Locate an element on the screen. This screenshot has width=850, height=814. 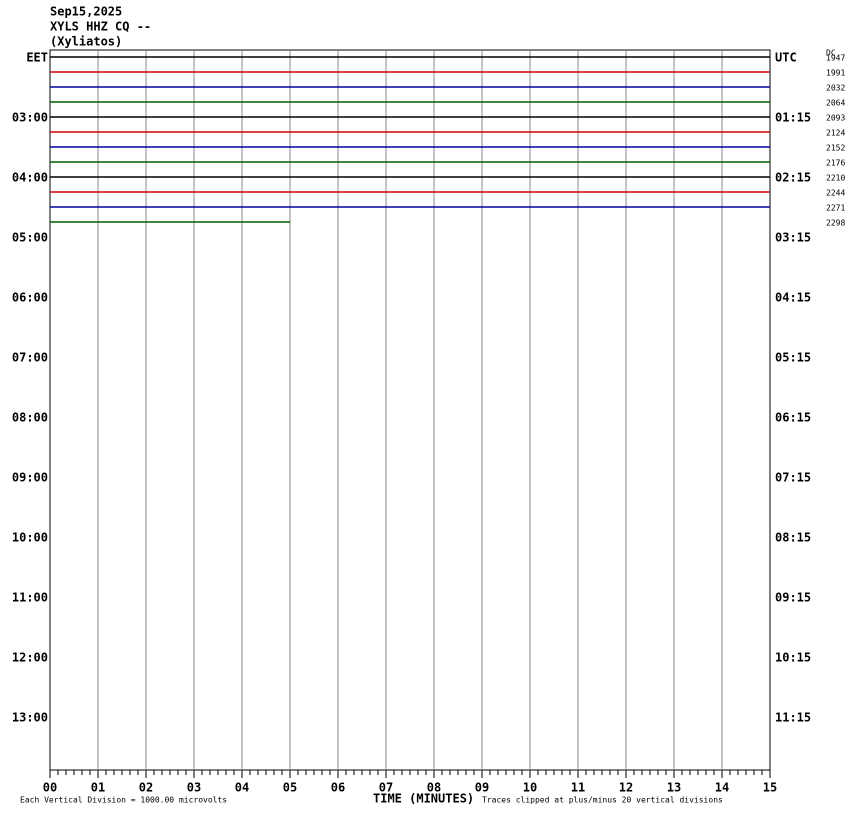
axis-title: TIME (MINUTES) is located at coordinates (423, 799).